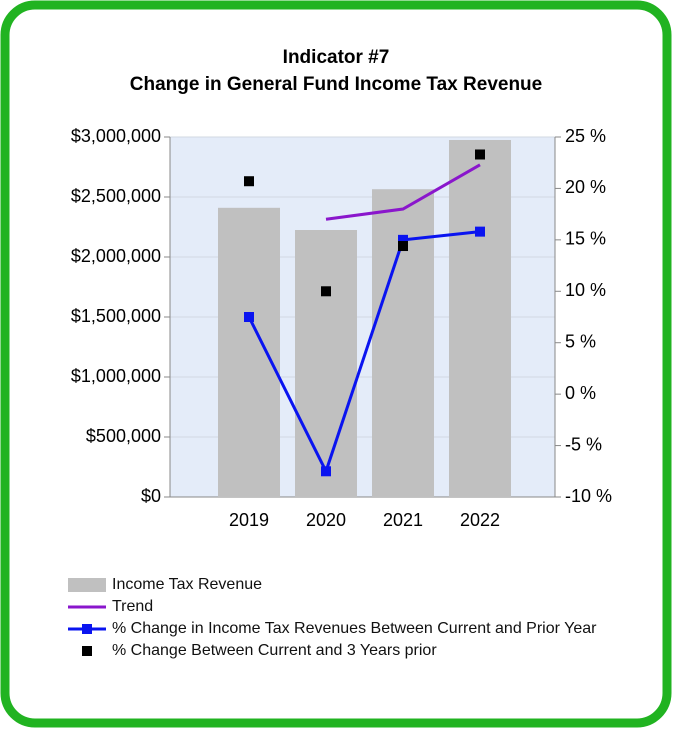 This screenshot has height=729, width=673. Describe the element at coordinates (588, 496) in the screenshot. I see `y2-tick-label: -10 %` at that location.